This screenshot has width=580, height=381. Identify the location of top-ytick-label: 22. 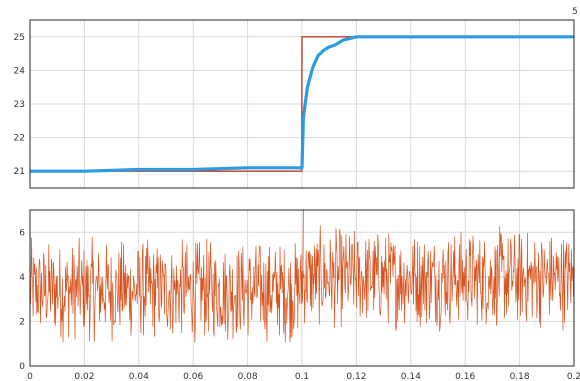
(19, 139).